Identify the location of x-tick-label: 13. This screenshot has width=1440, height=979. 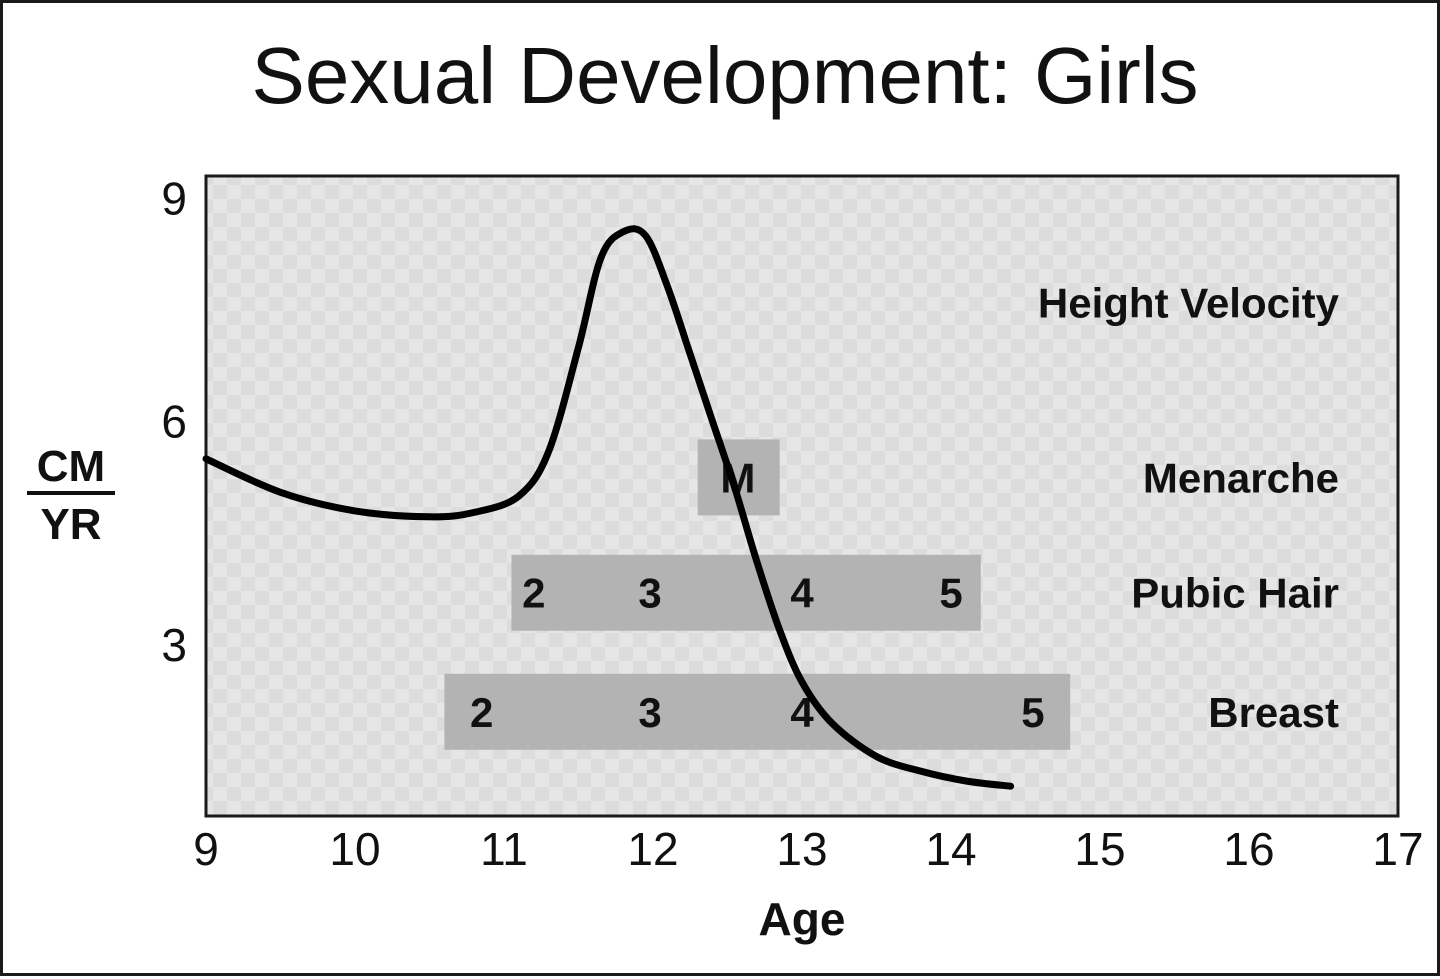
(801, 849).